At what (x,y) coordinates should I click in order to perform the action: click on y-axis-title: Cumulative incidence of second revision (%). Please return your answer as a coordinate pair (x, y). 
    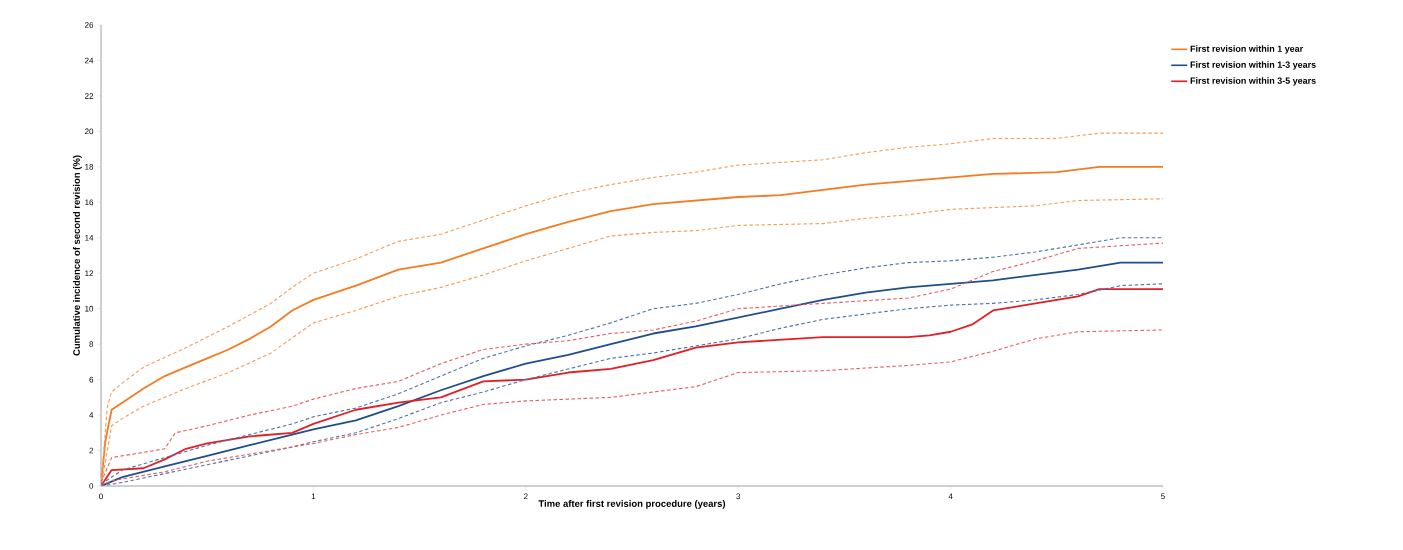
    Looking at the image, I should click on (77, 255).